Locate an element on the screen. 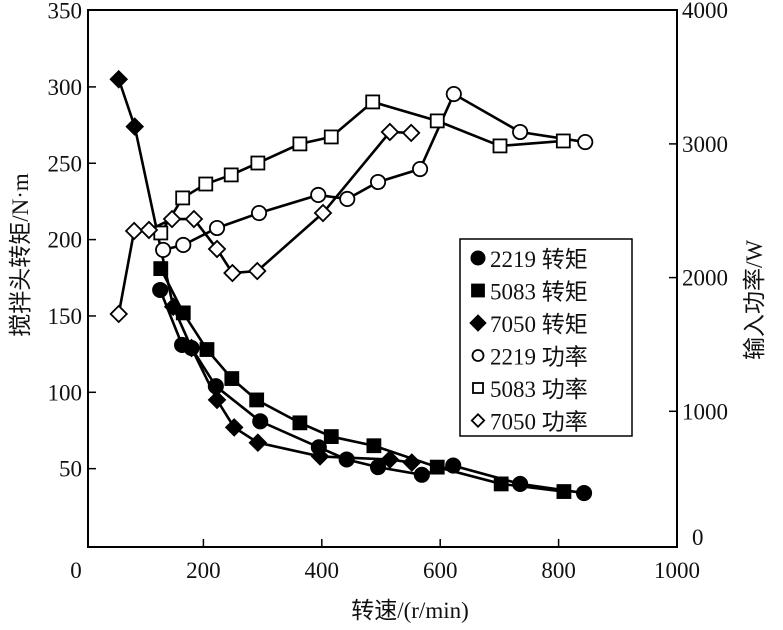 This screenshot has height=630, width=783. series-5083-功率 is located at coordinates (362, 167).